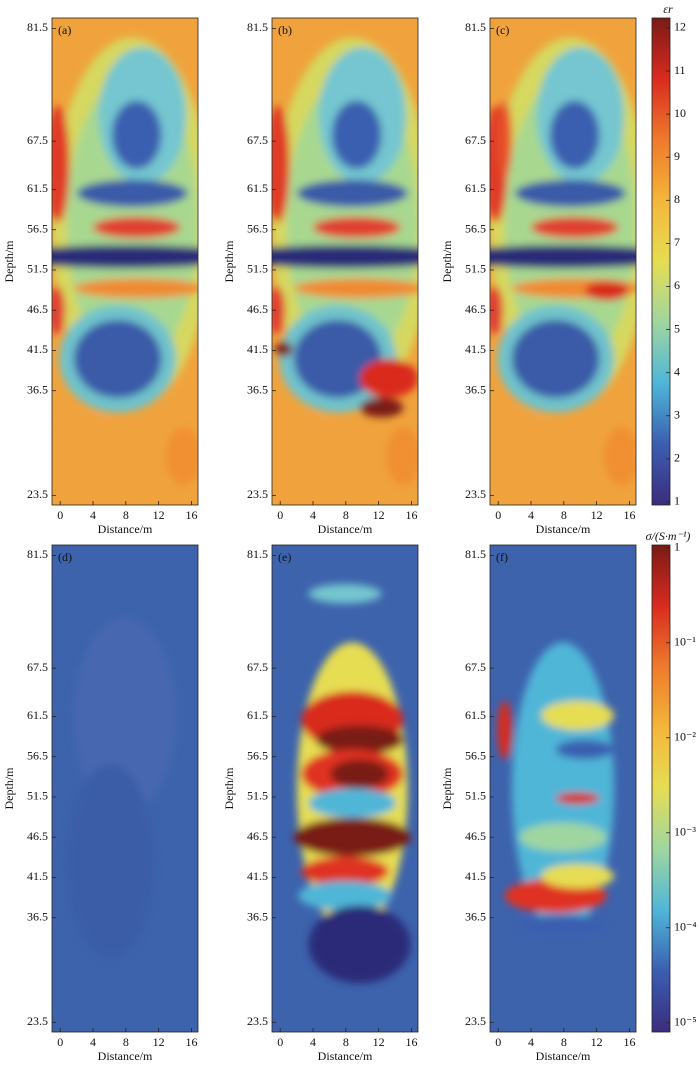 The height and width of the screenshot is (1067, 700). What do you see at coordinates (677, 415) in the screenshot?
I see `colorbar-tick-label: 3` at bounding box center [677, 415].